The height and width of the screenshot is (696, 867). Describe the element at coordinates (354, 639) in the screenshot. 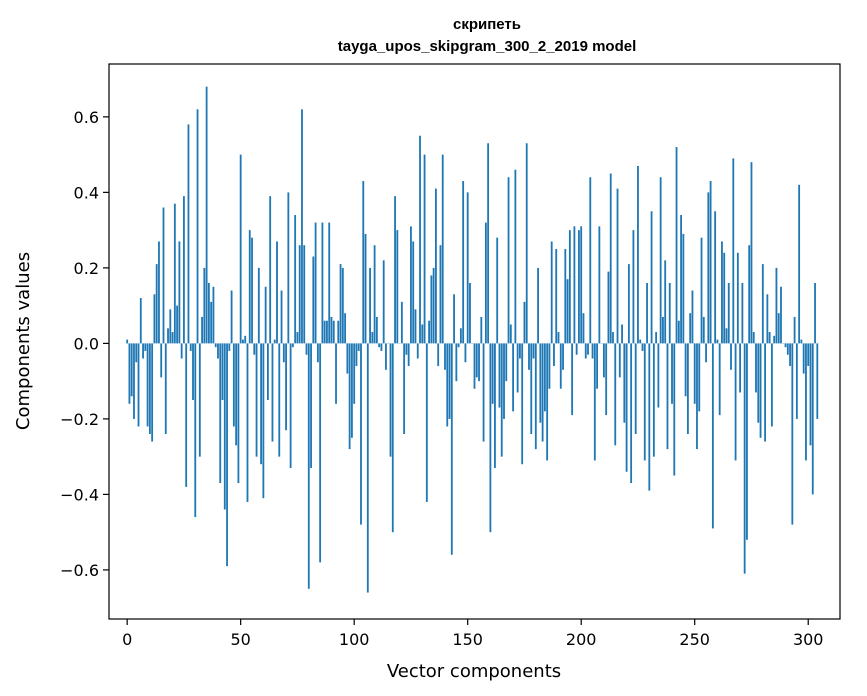

I see `x-tick-label: 100` at that location.